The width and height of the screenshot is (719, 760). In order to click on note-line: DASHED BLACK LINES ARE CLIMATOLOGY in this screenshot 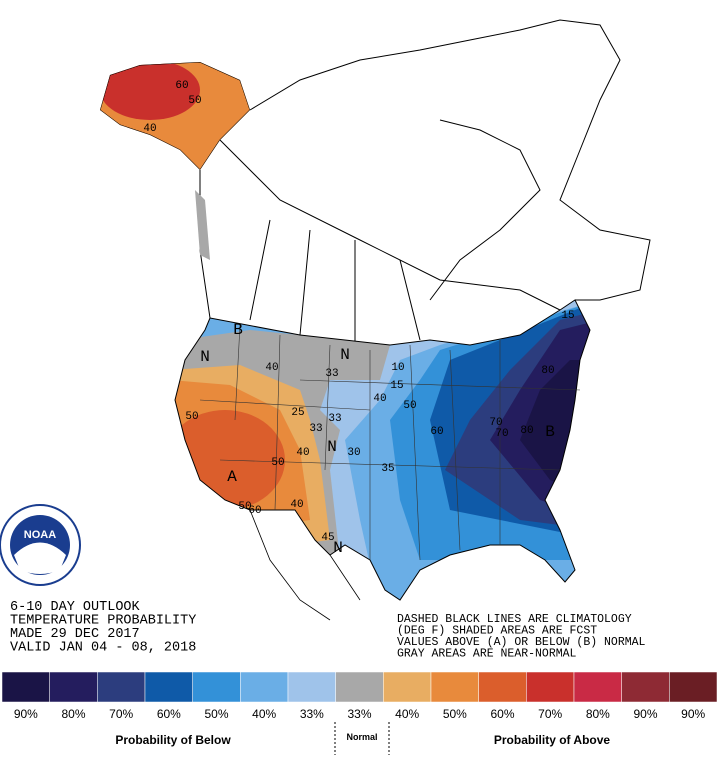, I will do `click(514, 619)`.